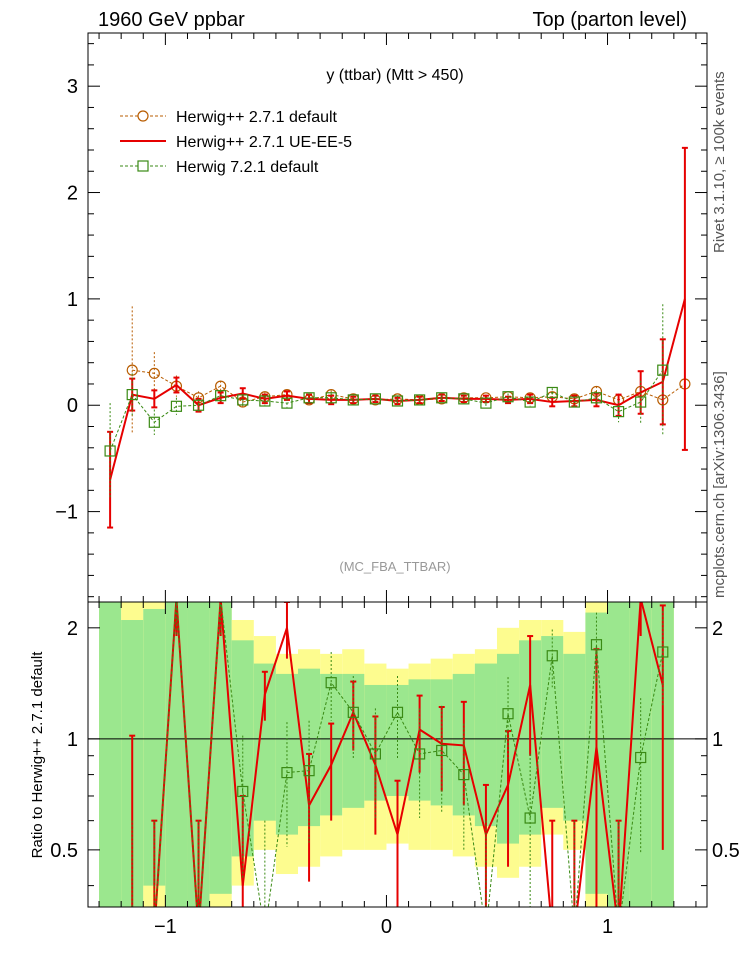  I want to click on ratio-ytick-label: 0.5, so click(64, 851).